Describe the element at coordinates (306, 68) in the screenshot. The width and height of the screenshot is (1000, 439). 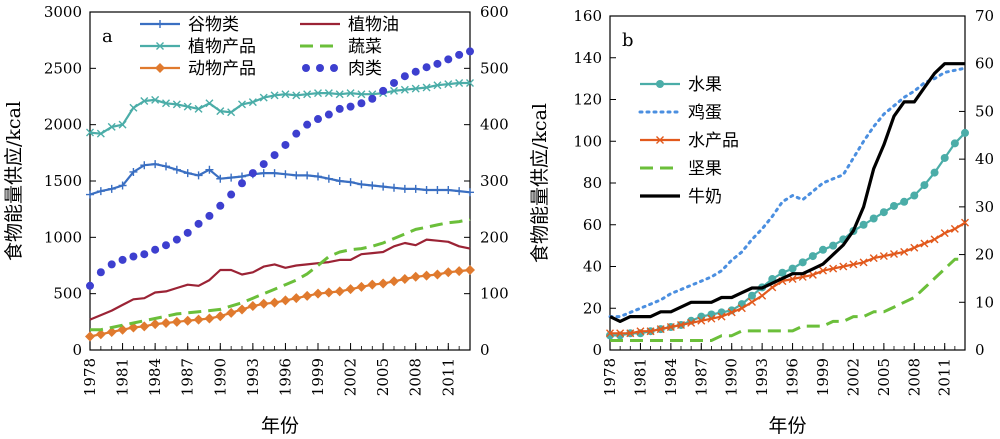
I see `legend-marker` at that location.